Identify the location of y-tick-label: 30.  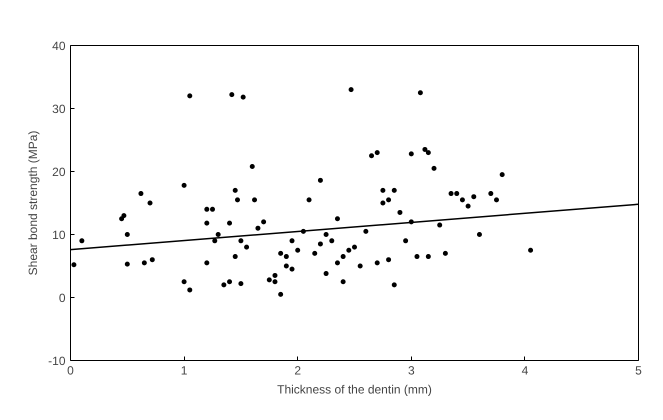
(59, 109).